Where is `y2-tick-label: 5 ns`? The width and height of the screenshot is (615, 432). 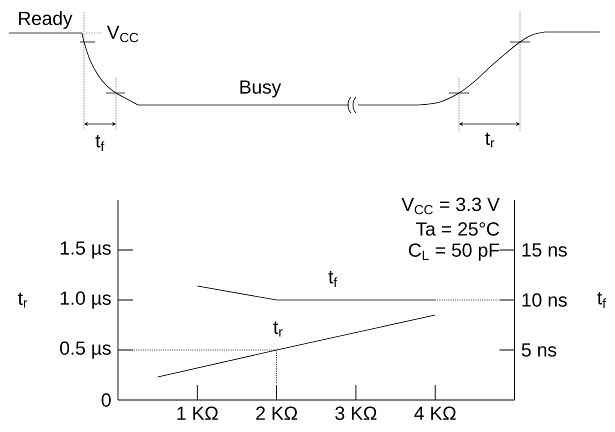 y2-tick-label: 5 ns is located at coordinates (539, 350).